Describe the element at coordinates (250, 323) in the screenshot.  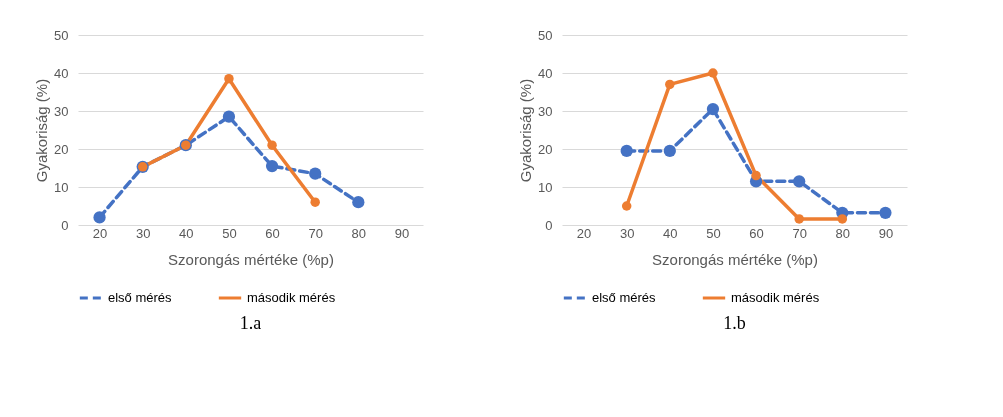
I see `text: 1.a` at that location.